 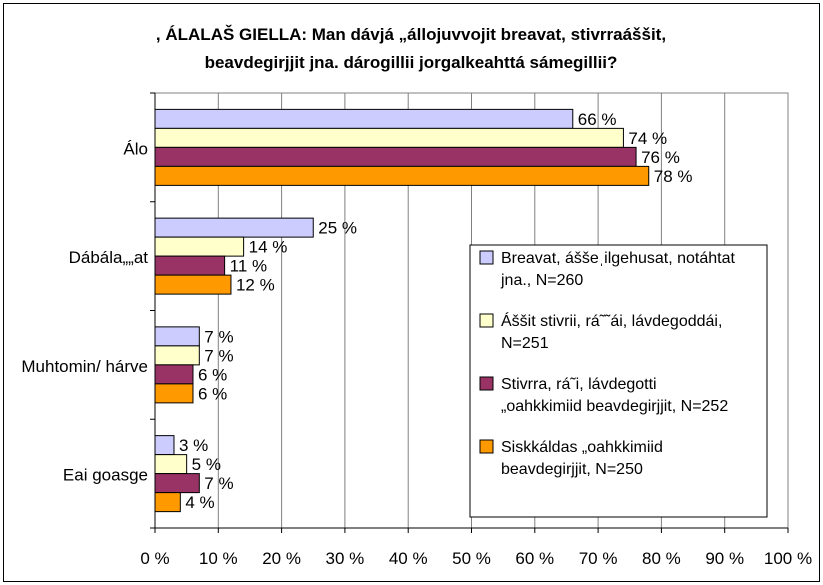 I want to click on legend-label: N=251, so click(x=525, y=343).